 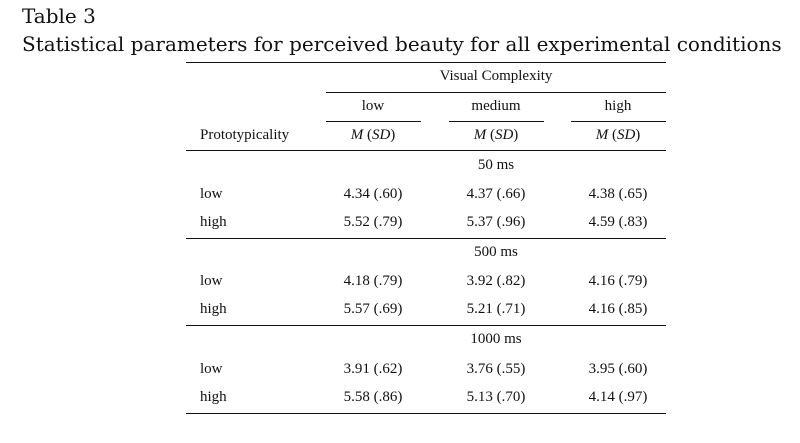 I want to click on table-cell: 4.16 (.85), so click(x=618, y=309).